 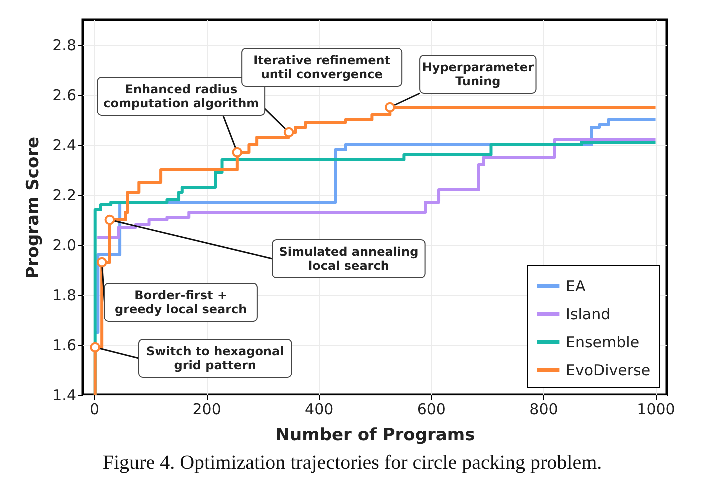 What do you see at coordinates (603, 343) in the screenshot?
I see `legend-label: Ensemble` at bounding box center [603, 343].